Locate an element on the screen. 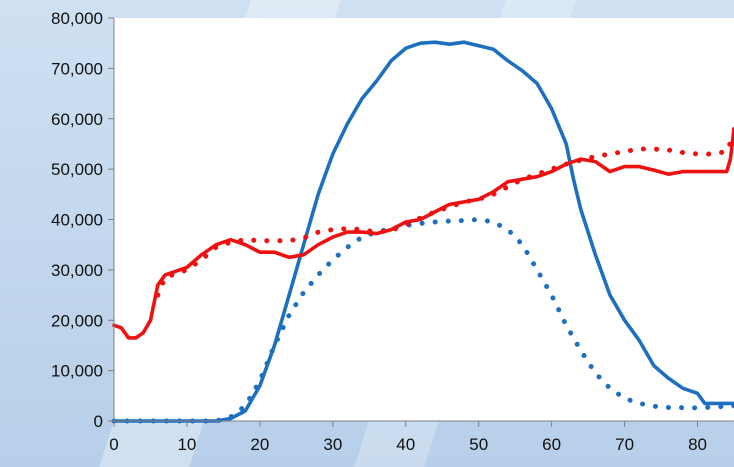 This screenshot has height=467, width=734. x-tick-label: 80 is located at coordinates (697, 444).